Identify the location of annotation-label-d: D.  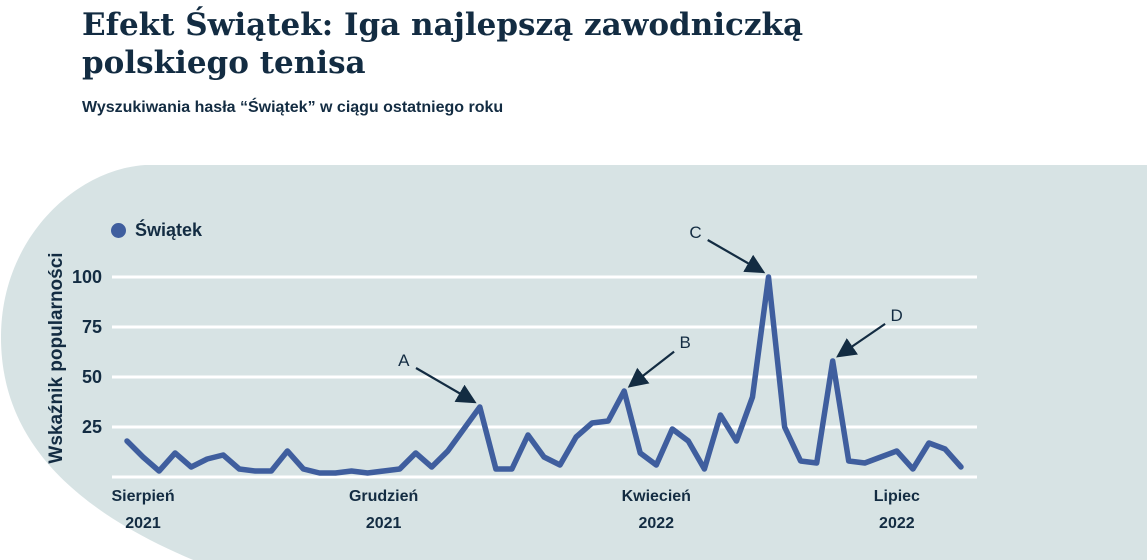
(896, 315).